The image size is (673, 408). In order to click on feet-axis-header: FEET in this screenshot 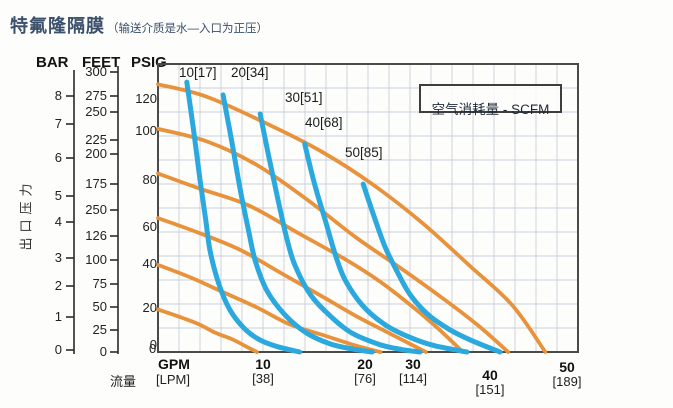, I will do `click(101, 62)`.